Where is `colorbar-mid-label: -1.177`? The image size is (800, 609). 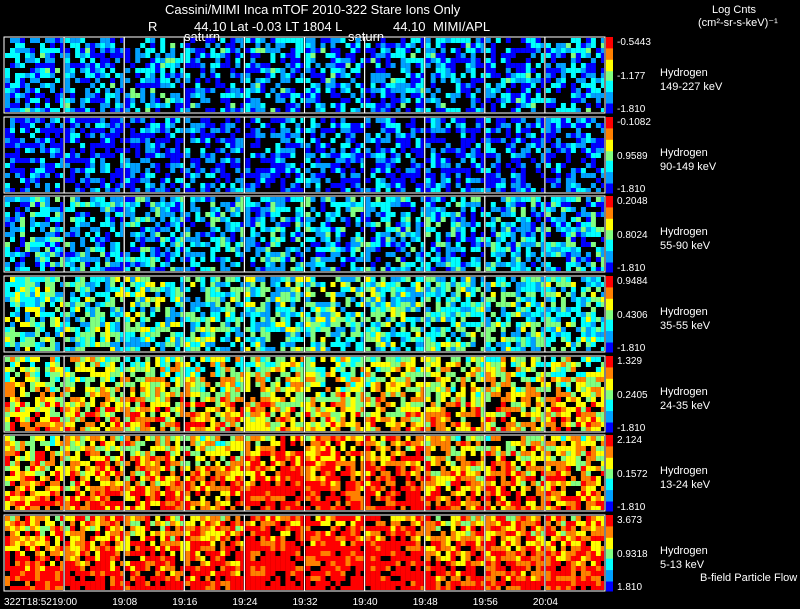
colorbar-mid-label: -1.177 is located at coordinates (631, 76).